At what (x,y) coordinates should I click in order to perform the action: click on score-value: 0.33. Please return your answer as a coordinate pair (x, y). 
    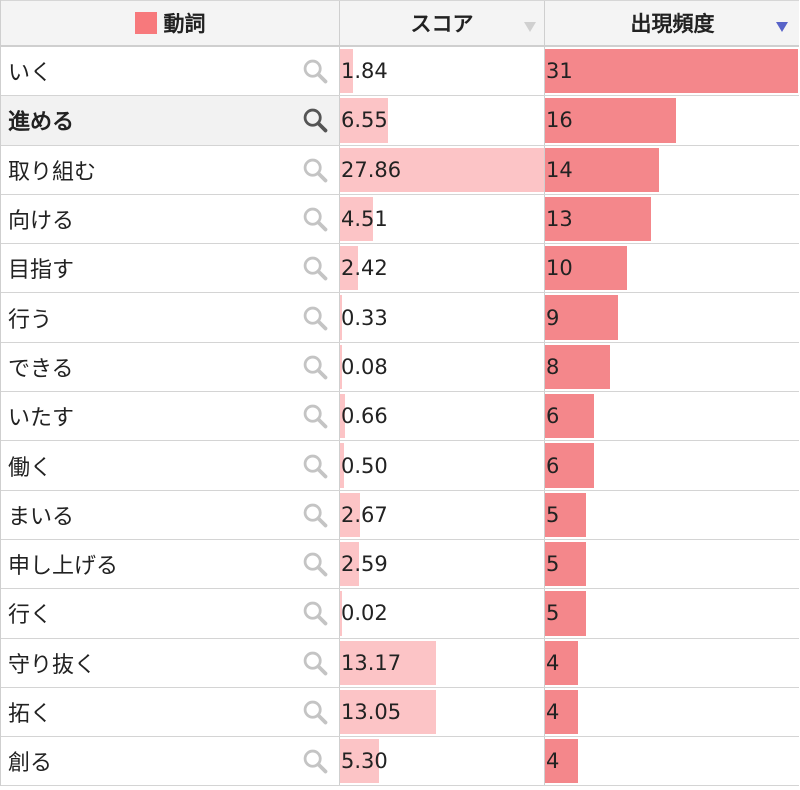
    Looking at the image, I should click on (364, 317).